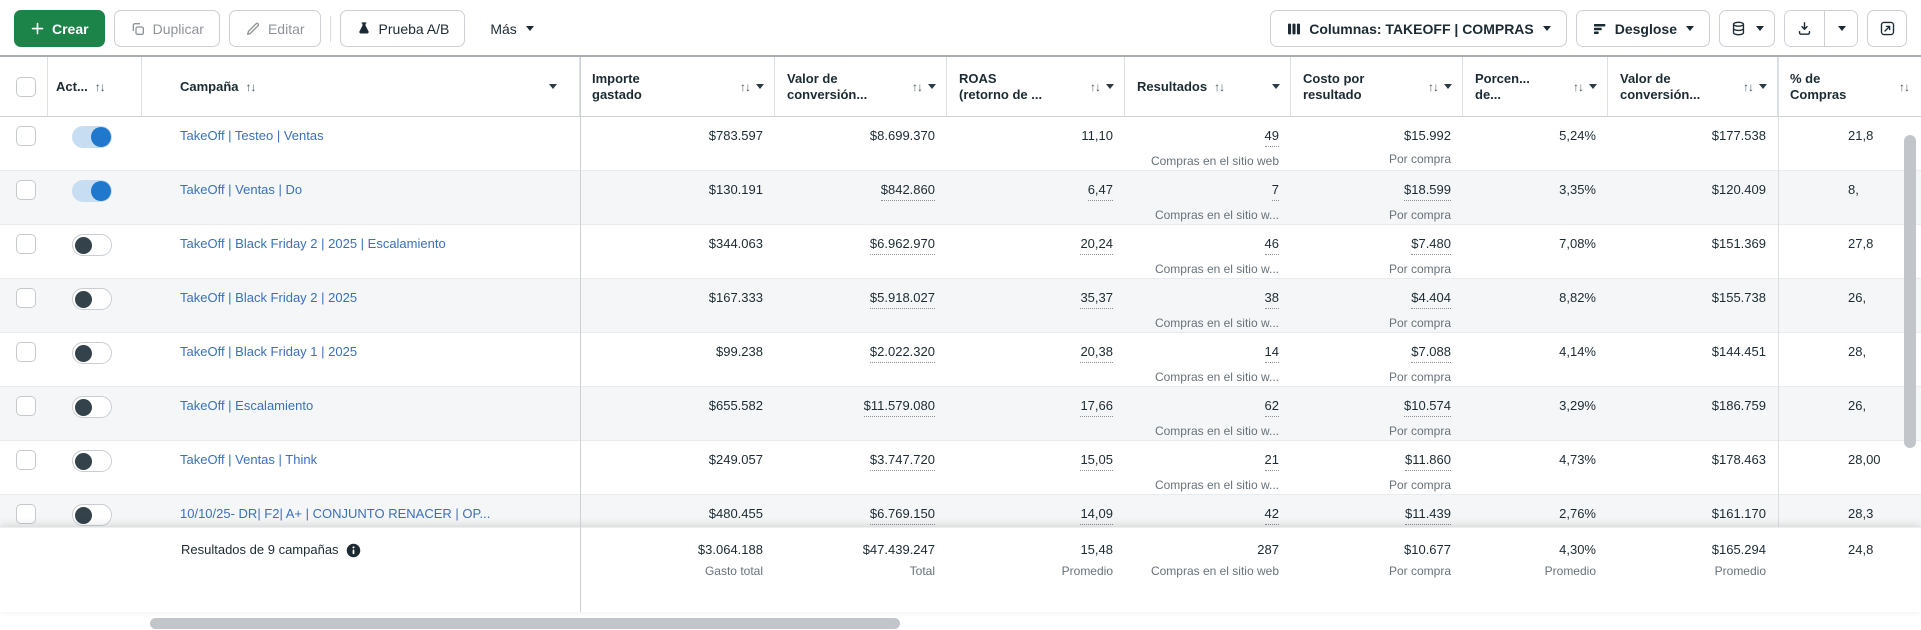 The height and width of the screenshot is (630, 1921). I want to click on column-header-check, so click(24, 86).